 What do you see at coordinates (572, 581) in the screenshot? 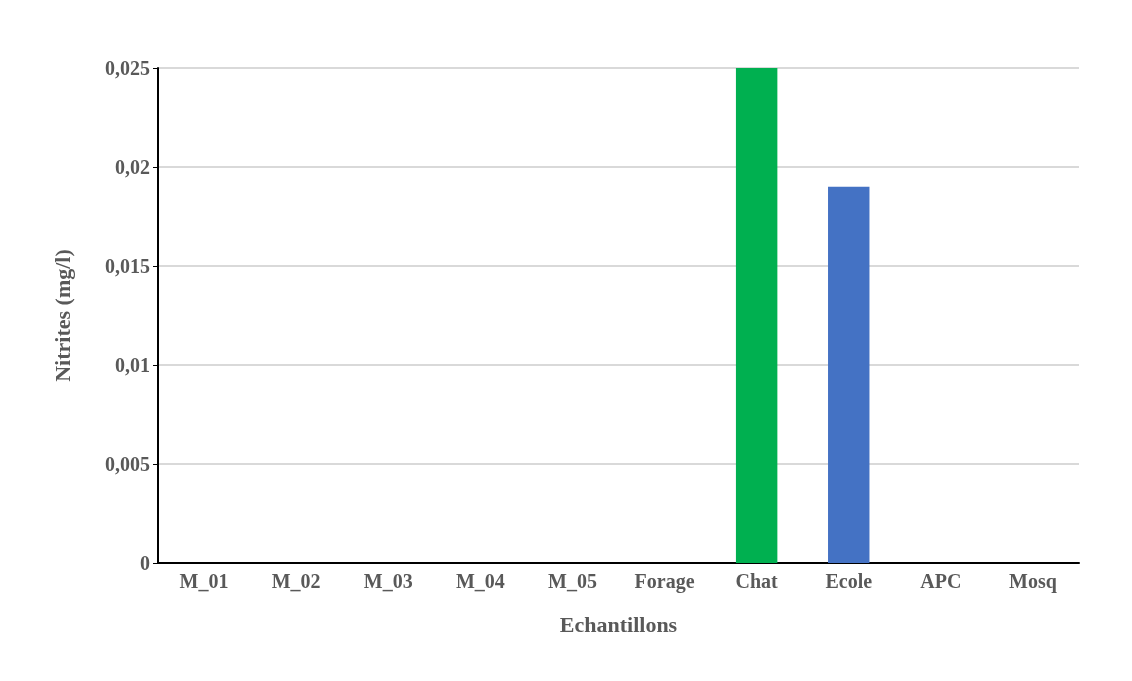
I see `x-tick-label: M_05` at bounding box center [572, 581].